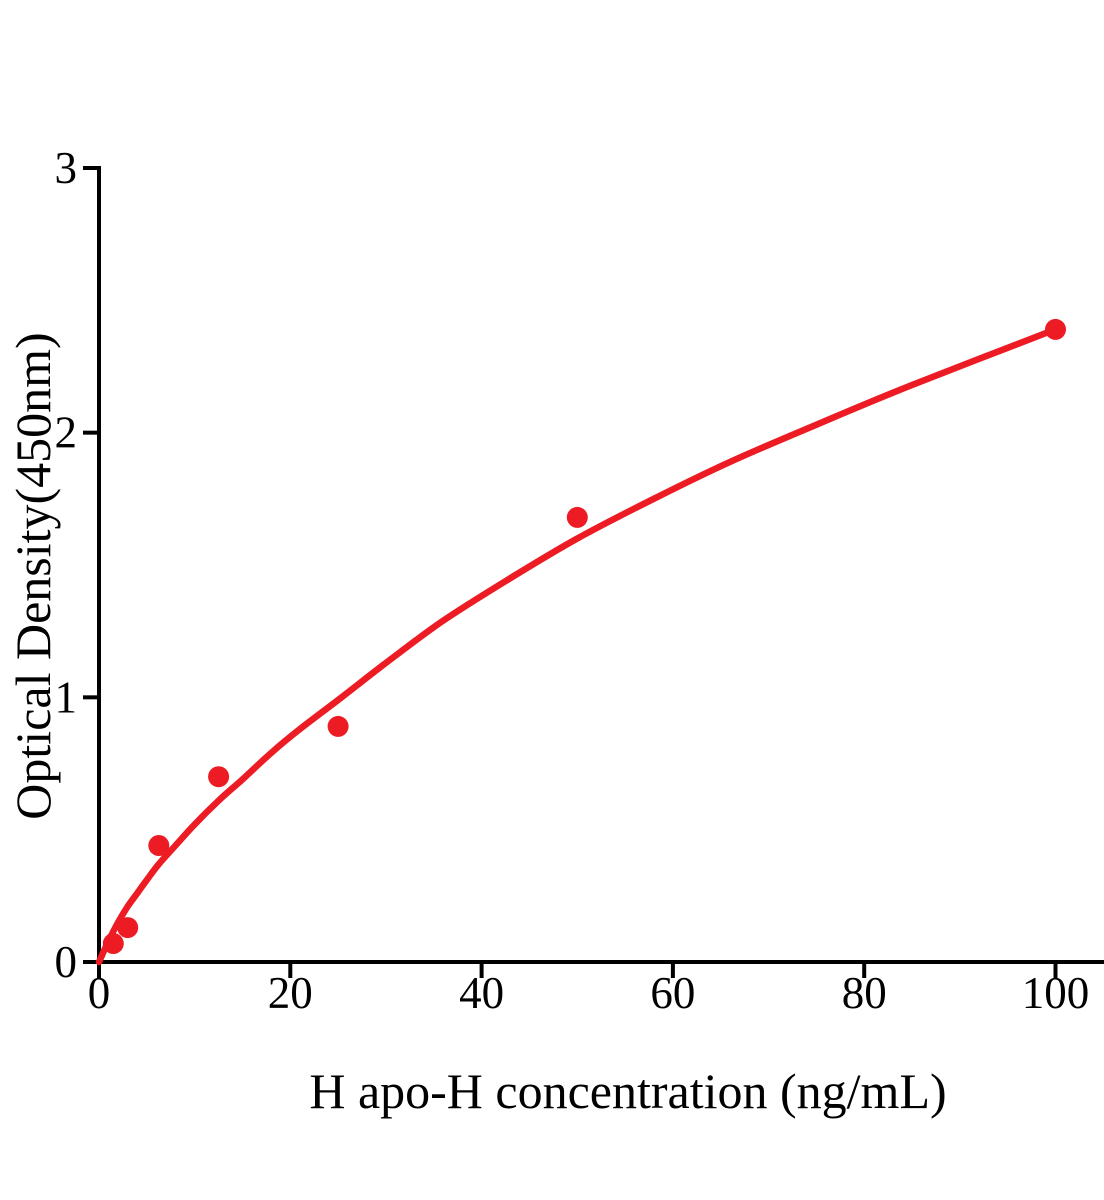 The image size is (1104, 1200). I want to click on x-tick-label: 20, so click(290, 993).